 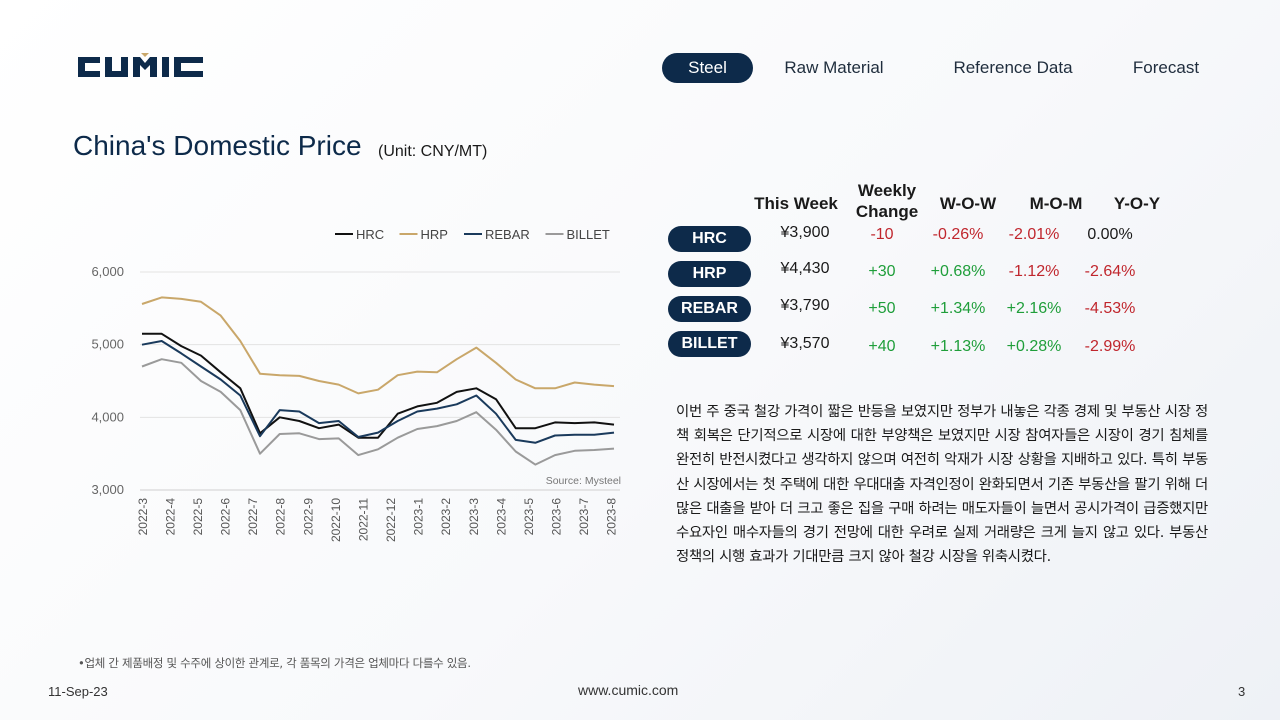 I want to click on legend-label: REBAR, so click(x=507, y=234).